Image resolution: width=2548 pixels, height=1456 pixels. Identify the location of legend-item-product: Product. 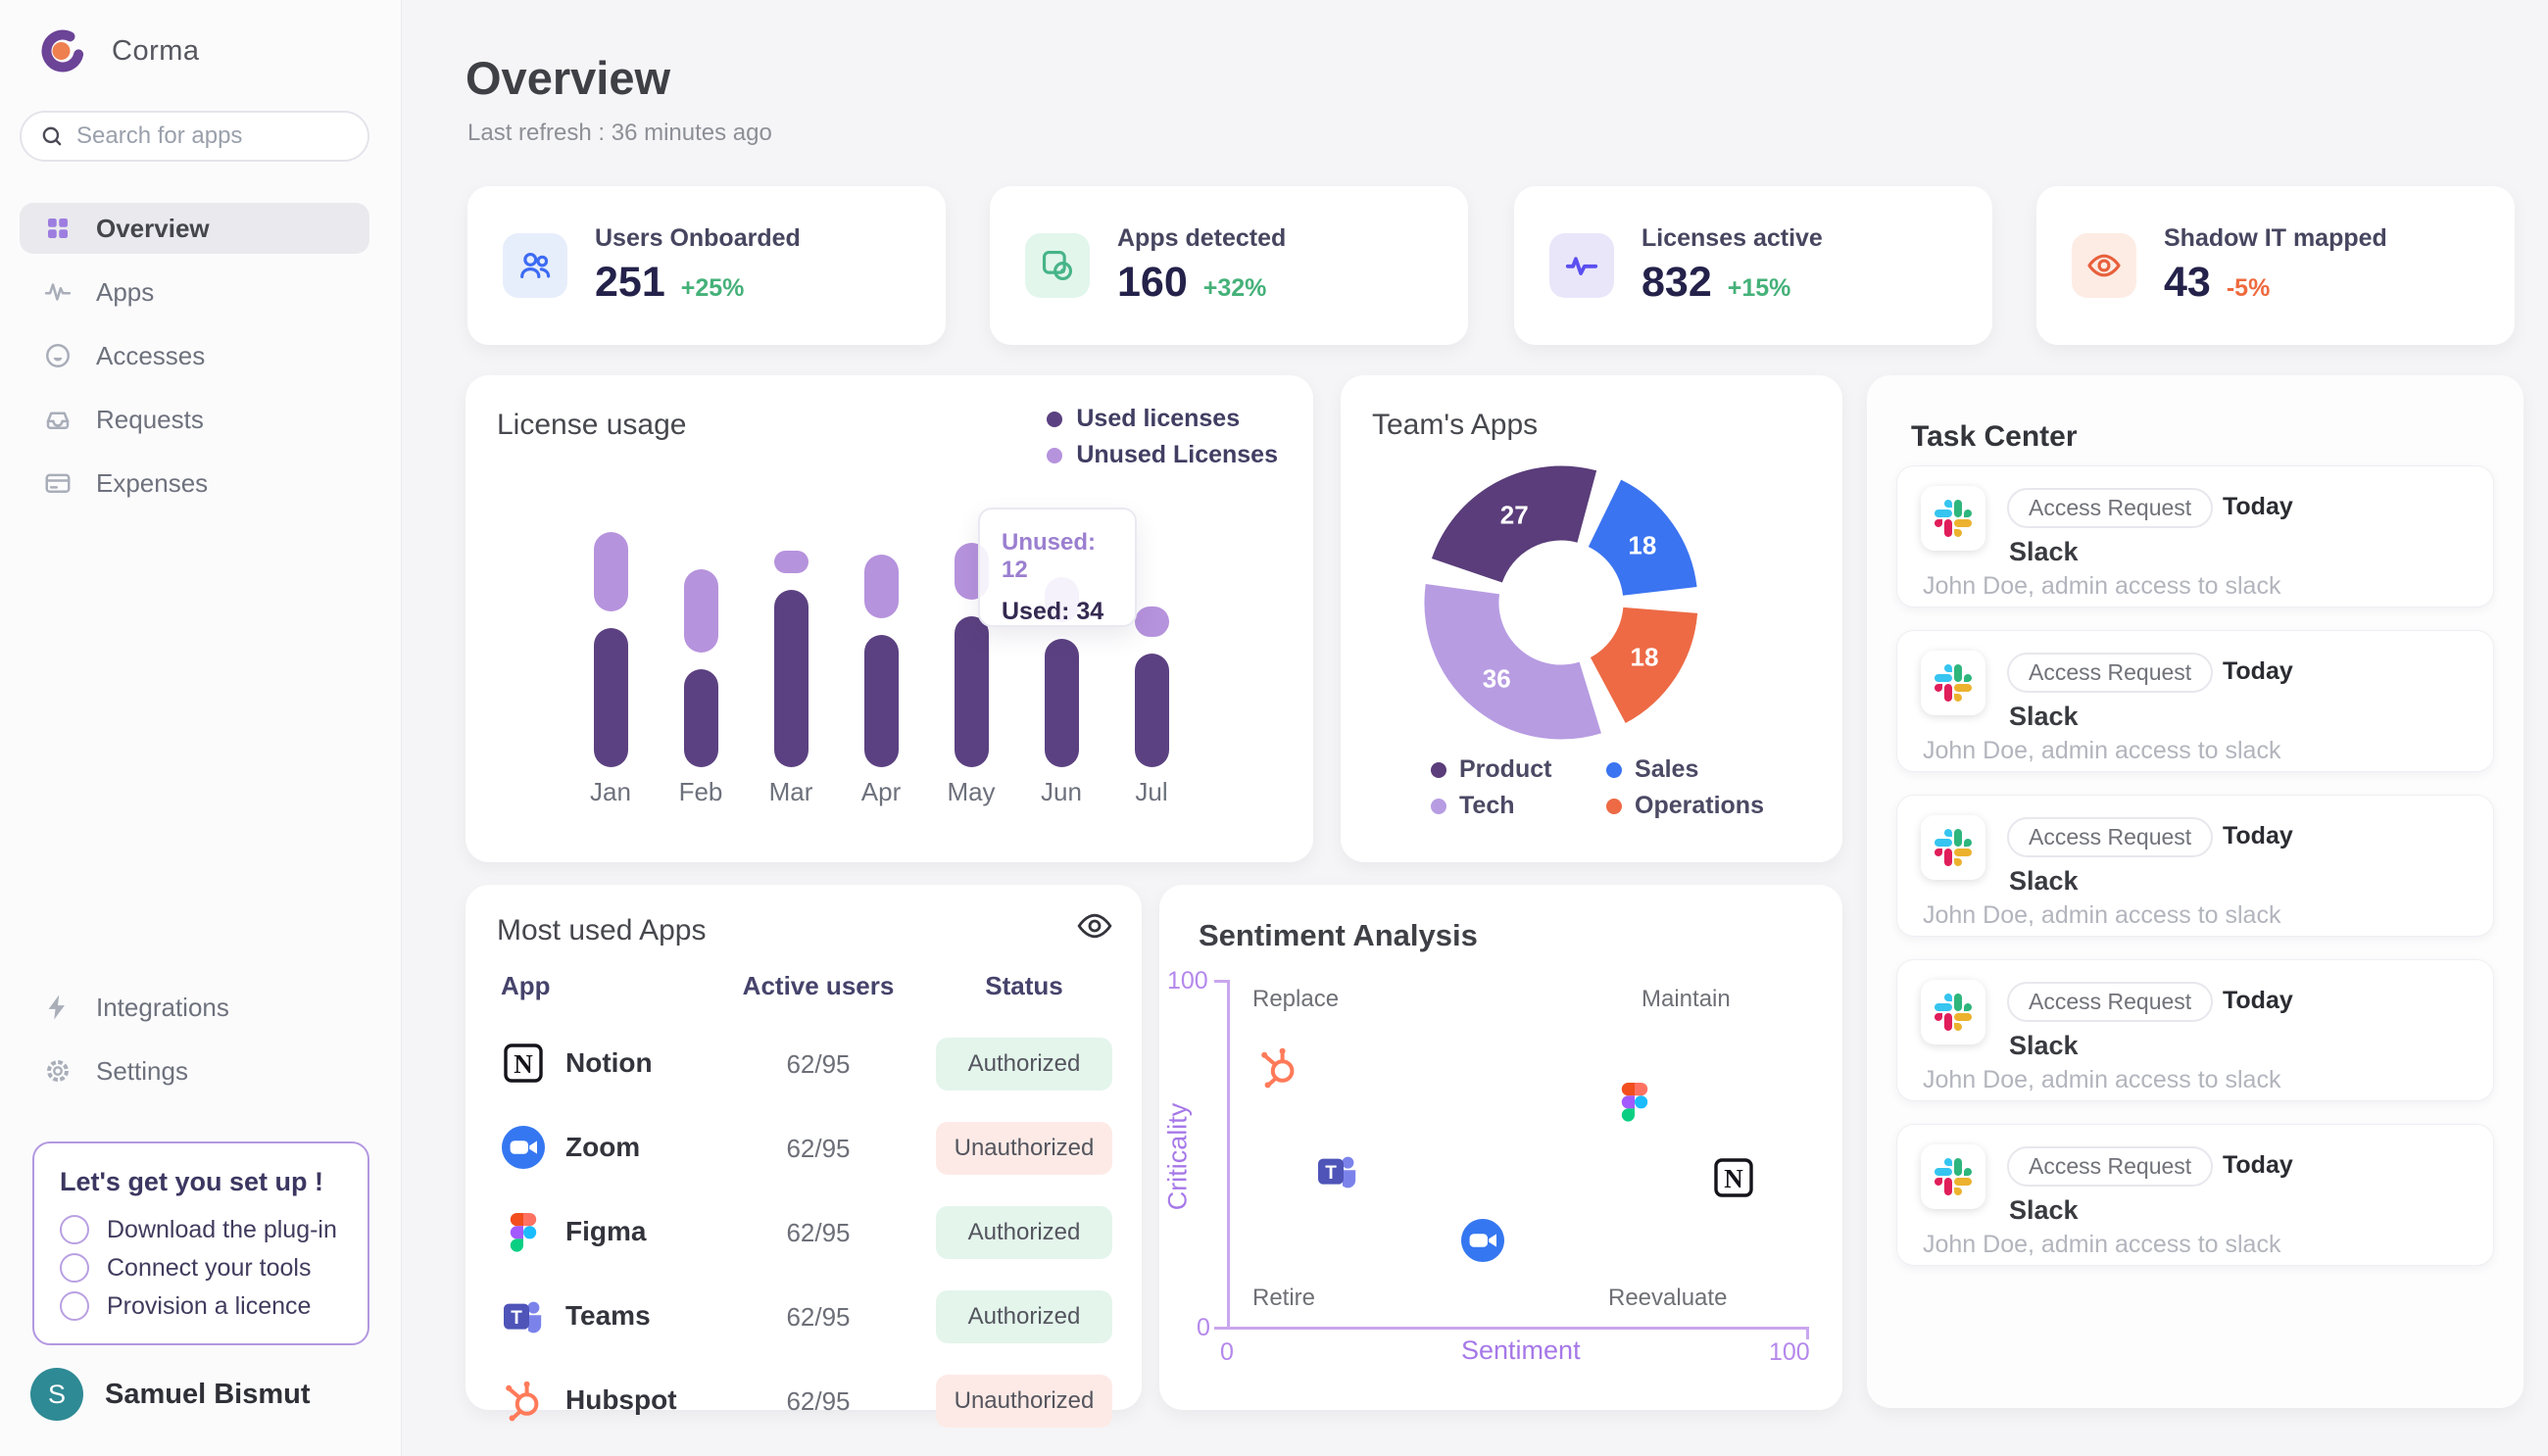
(1509, 769).